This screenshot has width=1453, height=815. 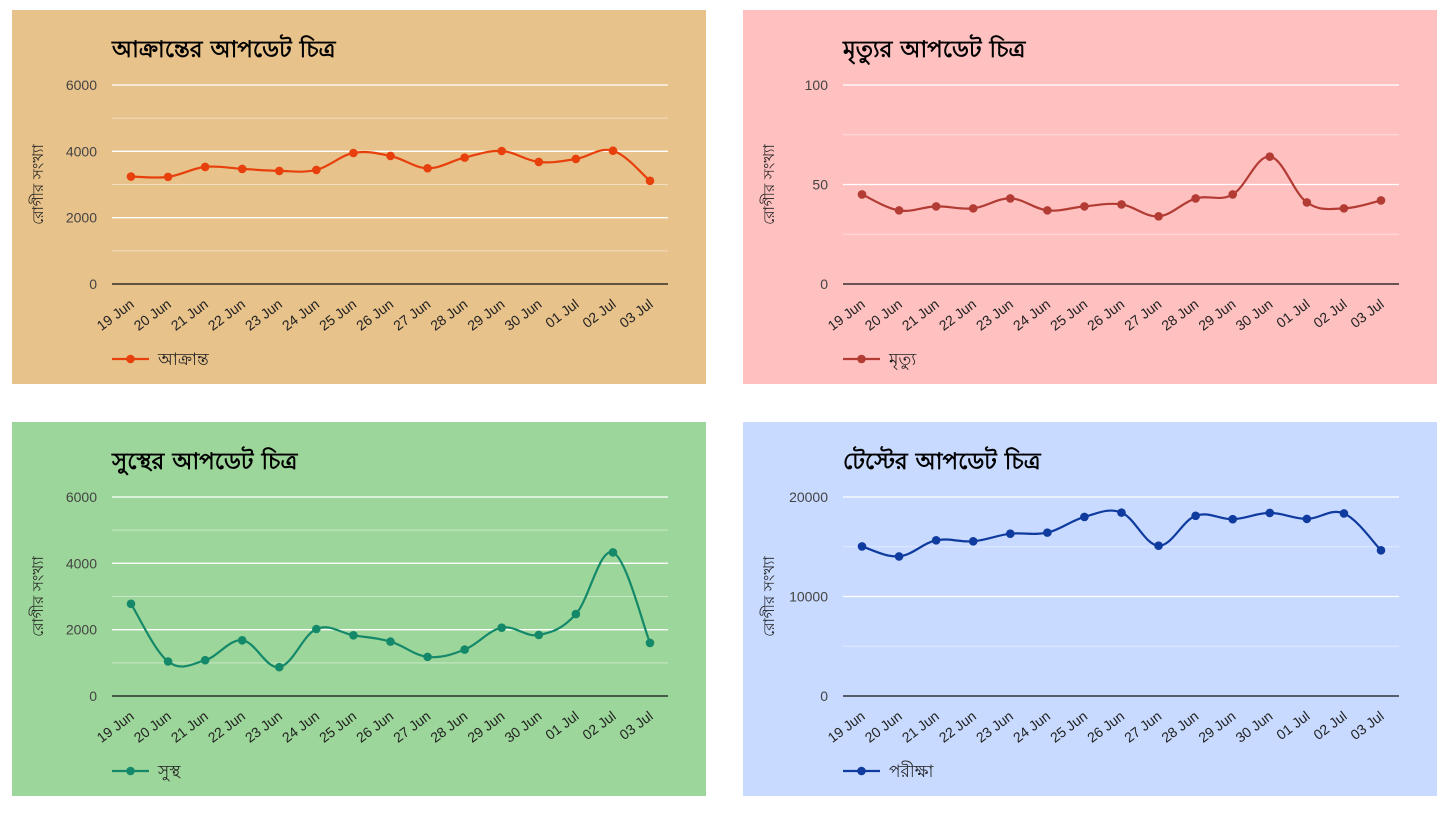 I want to click on chart-title: টেস্টের আপডেট চিত্র, so click(x=942, y=460).